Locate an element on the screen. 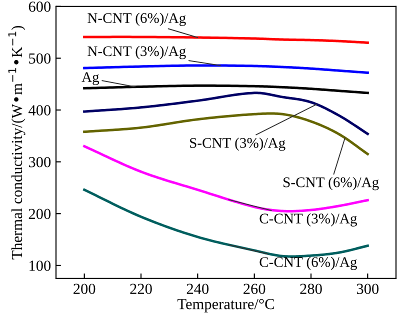 Image resolution: width=400 pixels, height=320 pixels. y-tick-label: 100 is located at coordinates (40, 265).